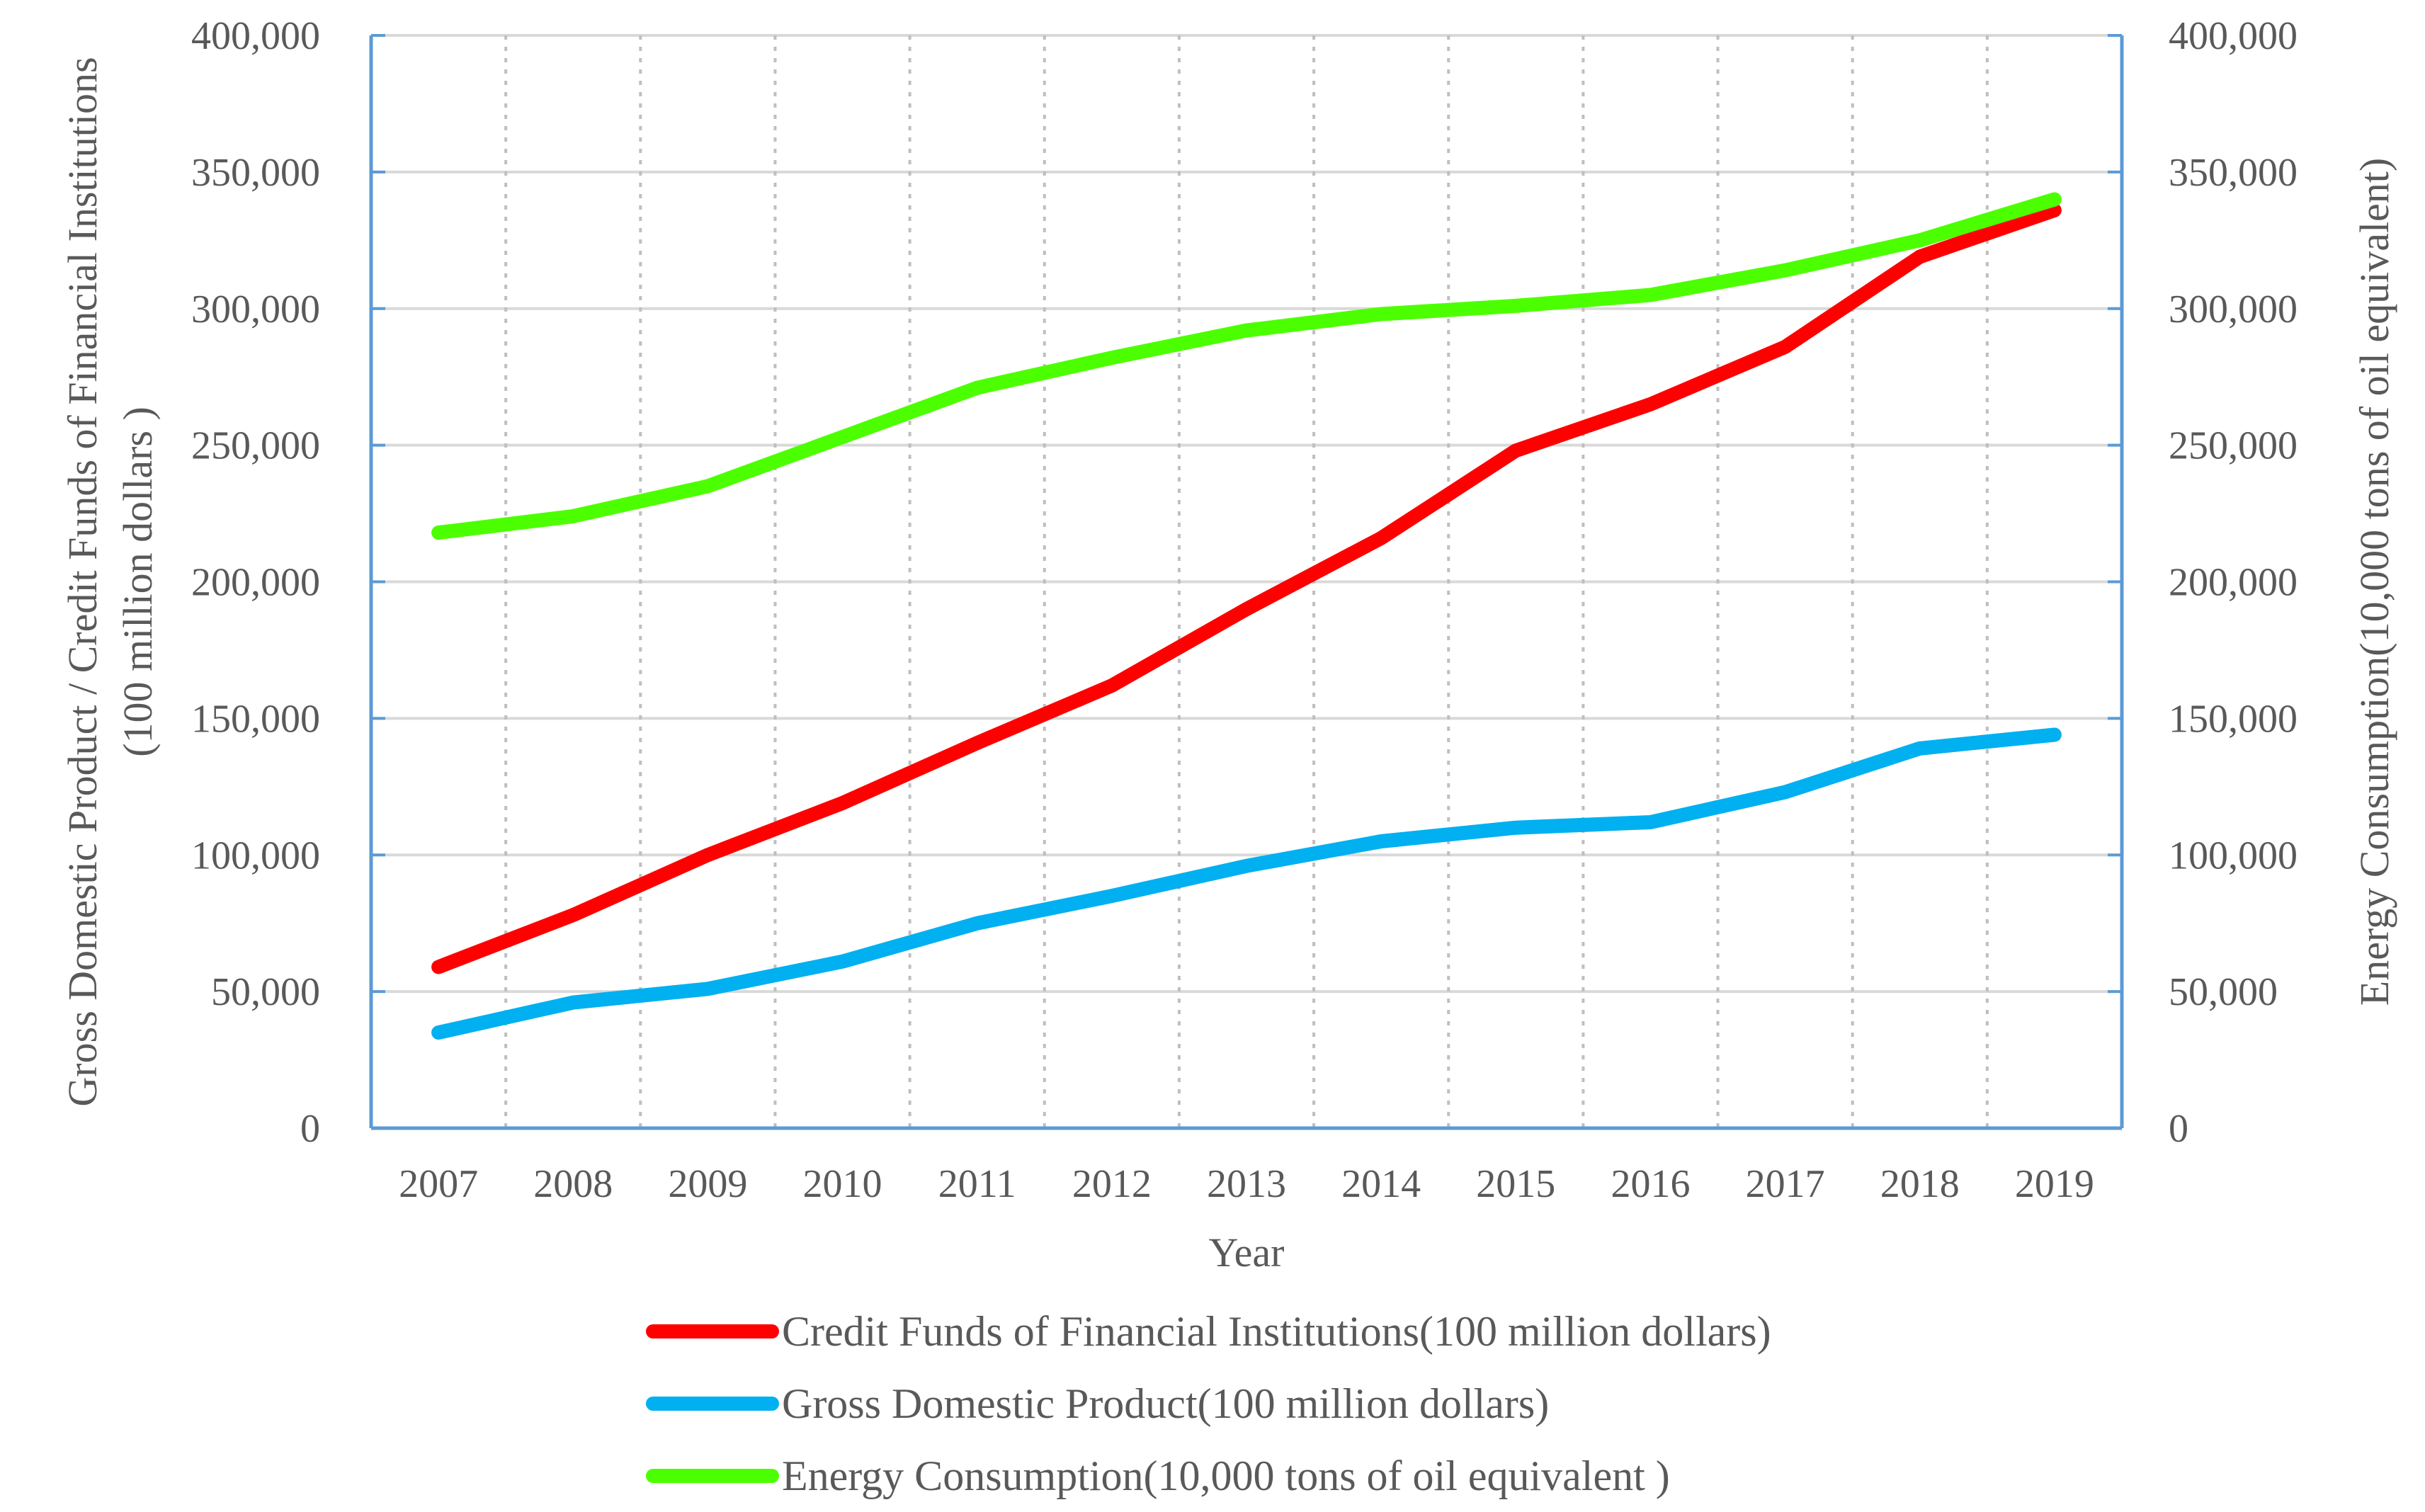 This screenshot has width=2425, height=1512. Describe the element at coordinates (1112, 1184) in the screenshot. I see `x-tick-label: 2012` at that location.